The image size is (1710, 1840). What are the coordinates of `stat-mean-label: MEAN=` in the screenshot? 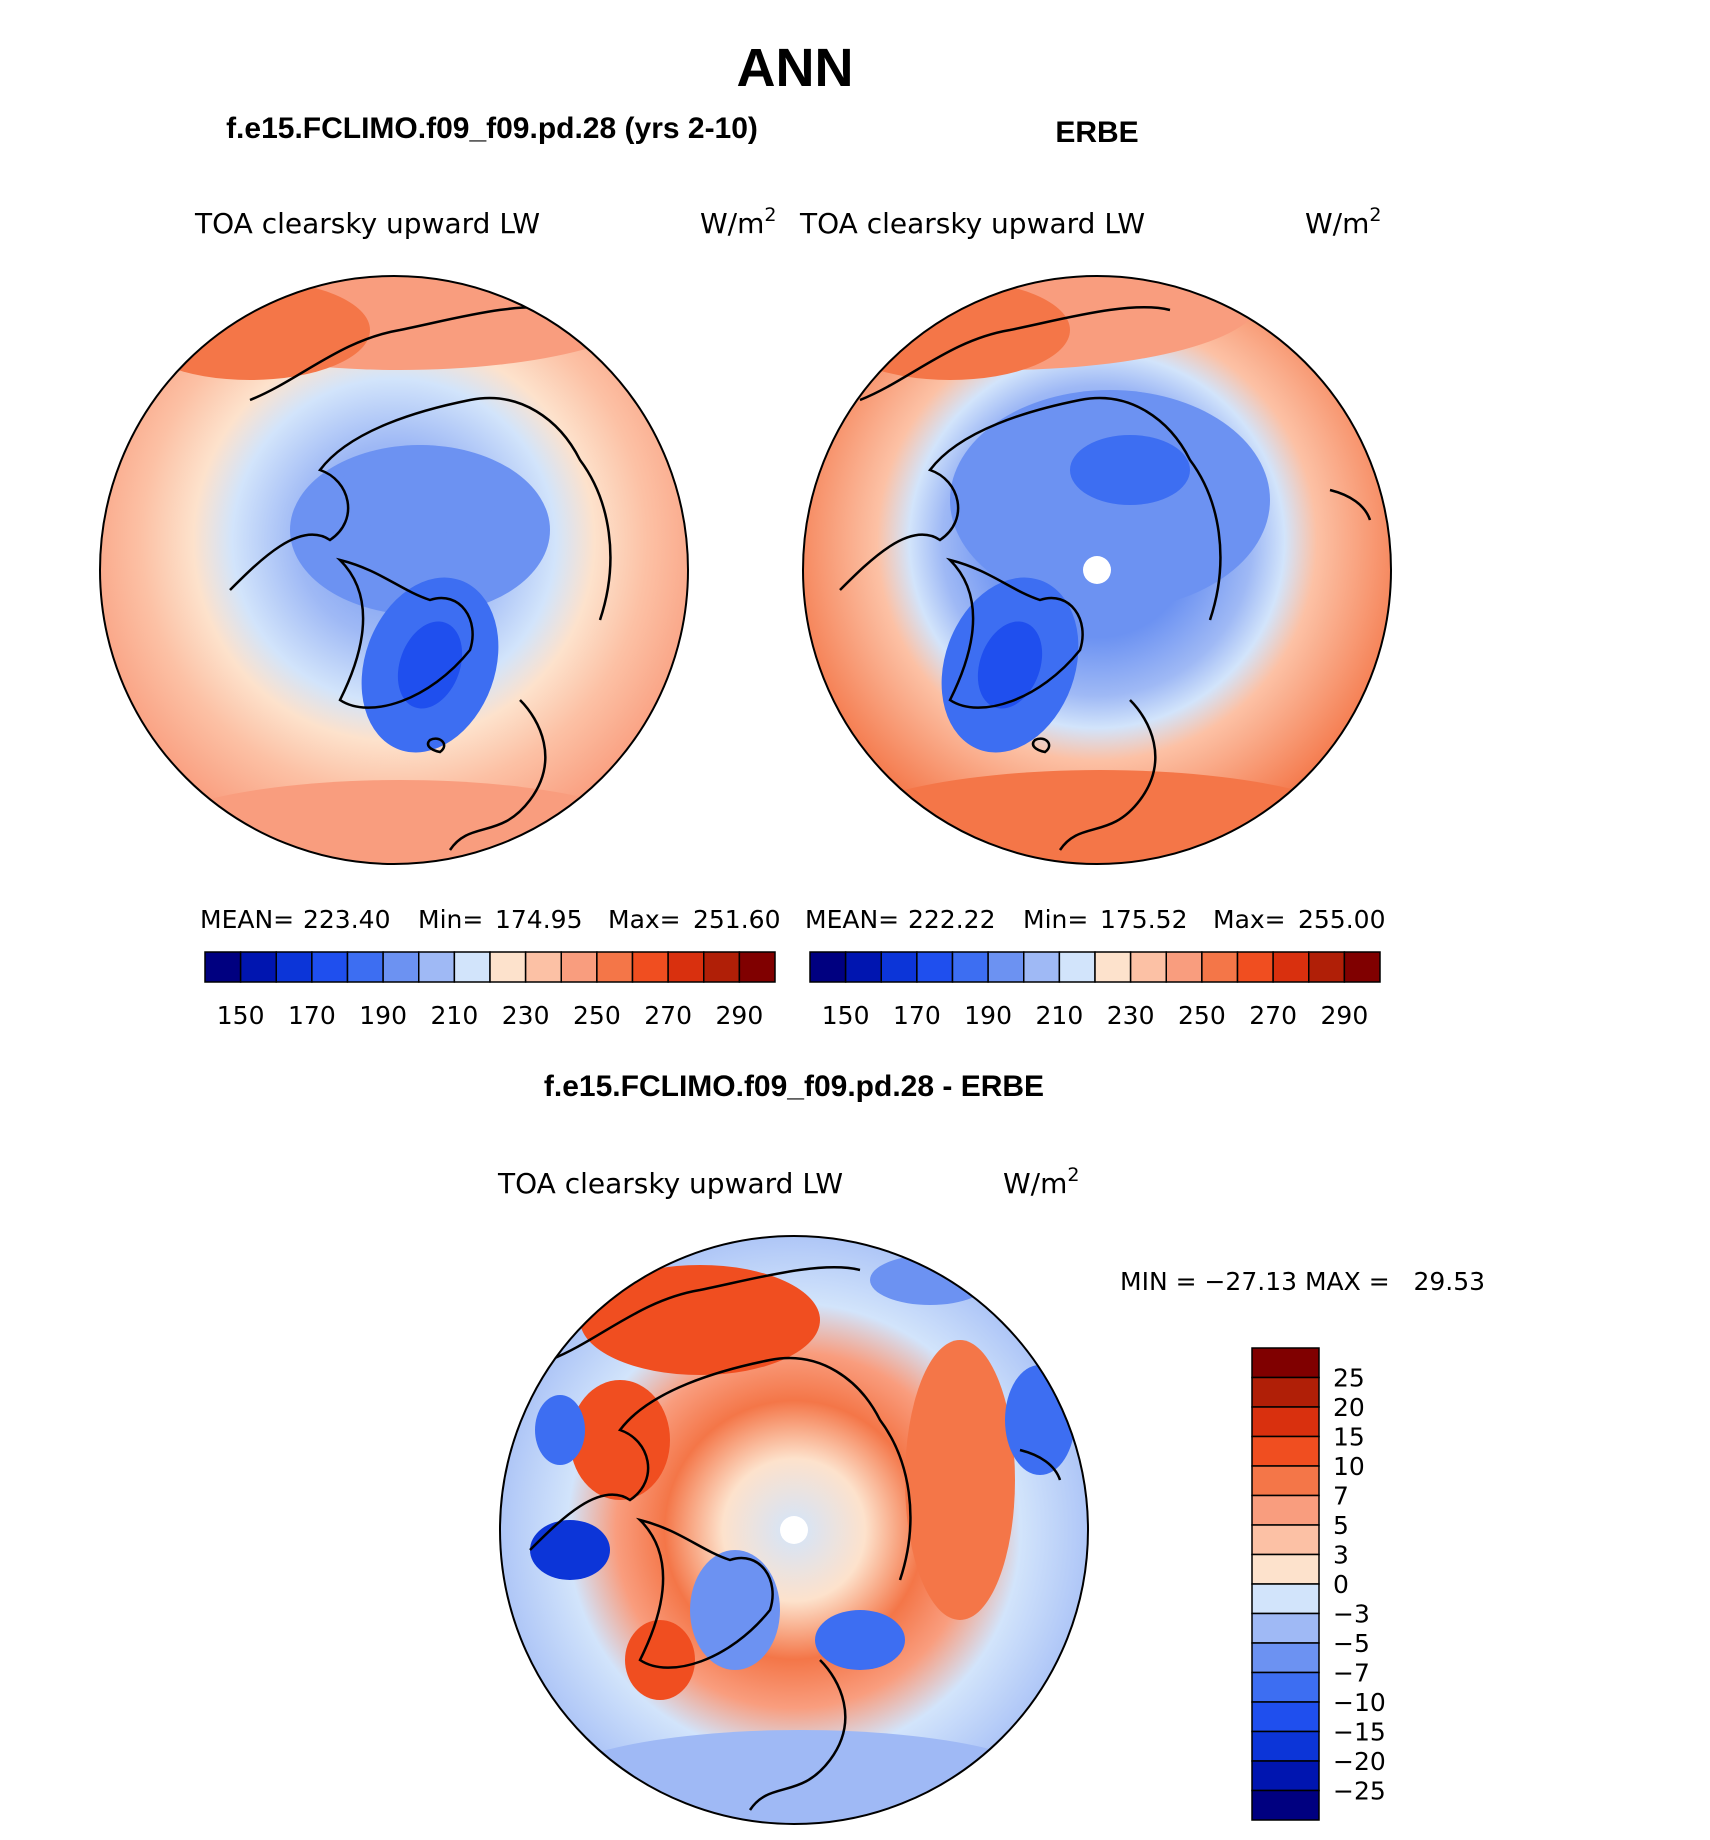 It's located at (852, 919).